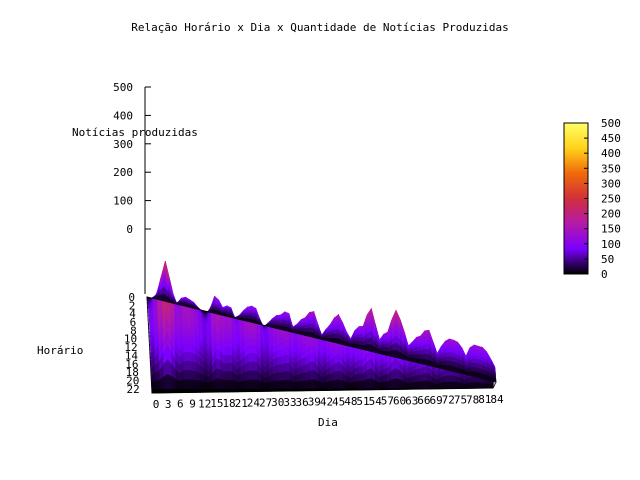 The width and height of the screenshot is (640, 480). What do you see at coordinates (241, 403) in the screenshot?
I see `x-tick-label: 21` at bounding box center [241, 403].